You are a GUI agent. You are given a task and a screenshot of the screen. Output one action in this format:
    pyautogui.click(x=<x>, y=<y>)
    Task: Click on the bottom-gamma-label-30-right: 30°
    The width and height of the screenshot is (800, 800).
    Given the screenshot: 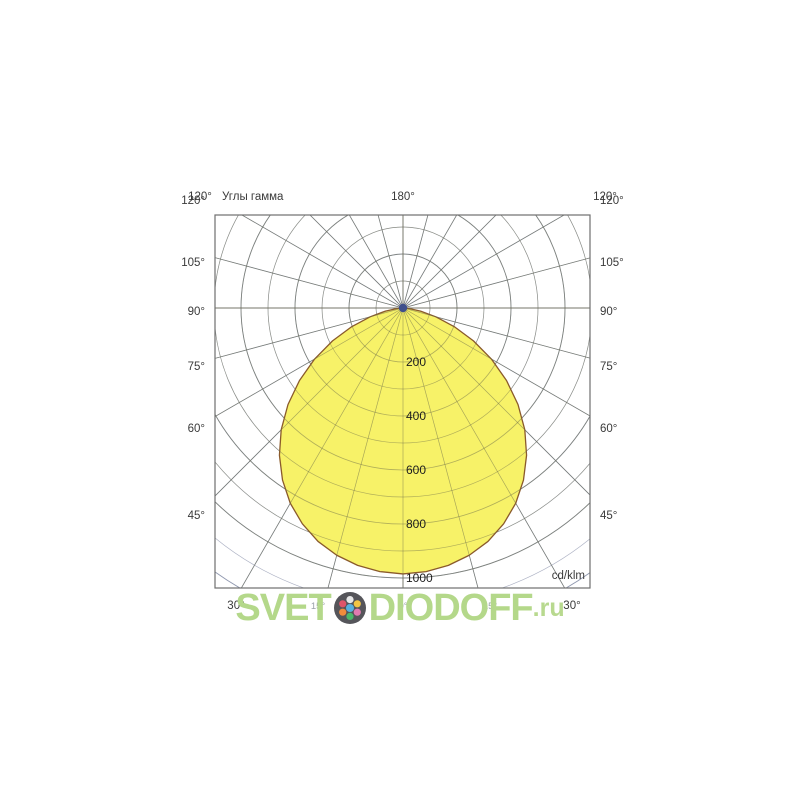 What is the action you would take?
    pyautogui.click(x=571, y=606)
    